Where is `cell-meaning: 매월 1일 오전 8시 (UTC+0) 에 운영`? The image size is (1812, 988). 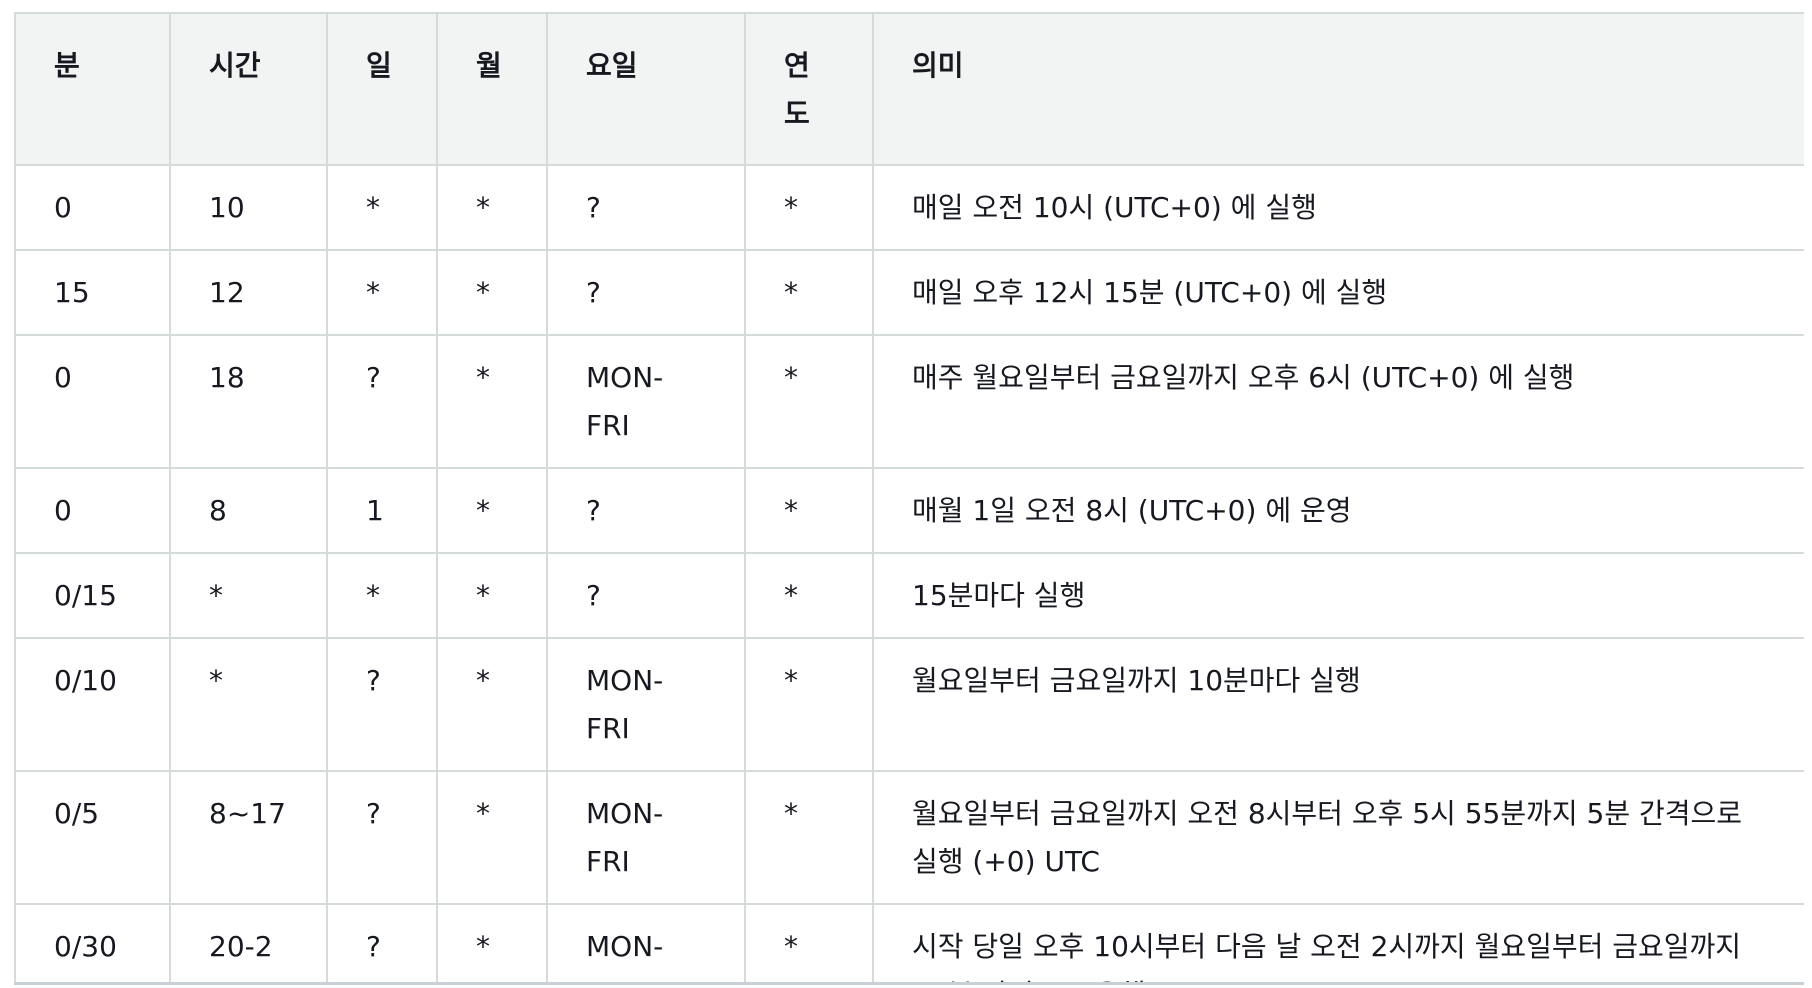
cell-meaning: 매월 1일 오전 8시 (UTC+0) 에 운영 is located at coordinates (1338, 510).